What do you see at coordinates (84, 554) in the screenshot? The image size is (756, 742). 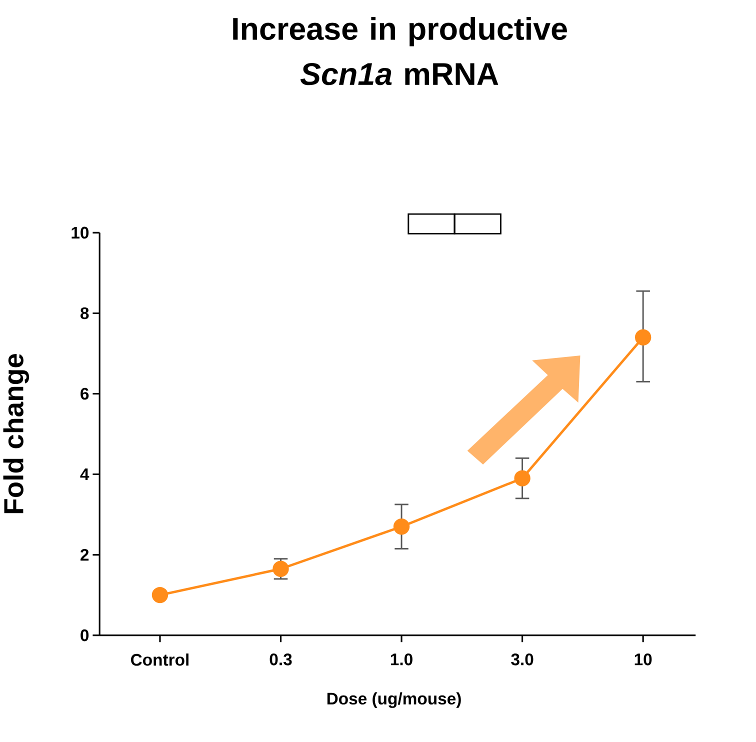 I see `y-tick-label: 2` at bounding box center [84, 554].